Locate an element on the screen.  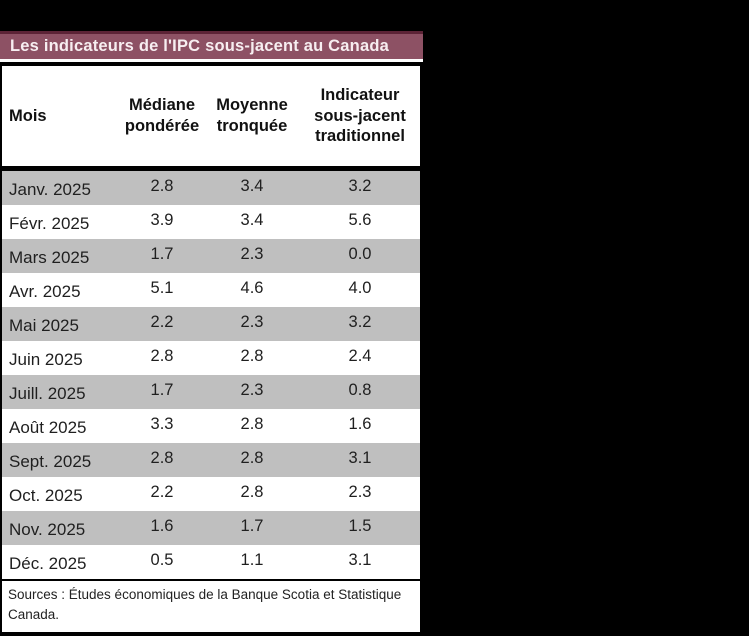
value-cell: 5.1 is located at coordinates (162, 287).